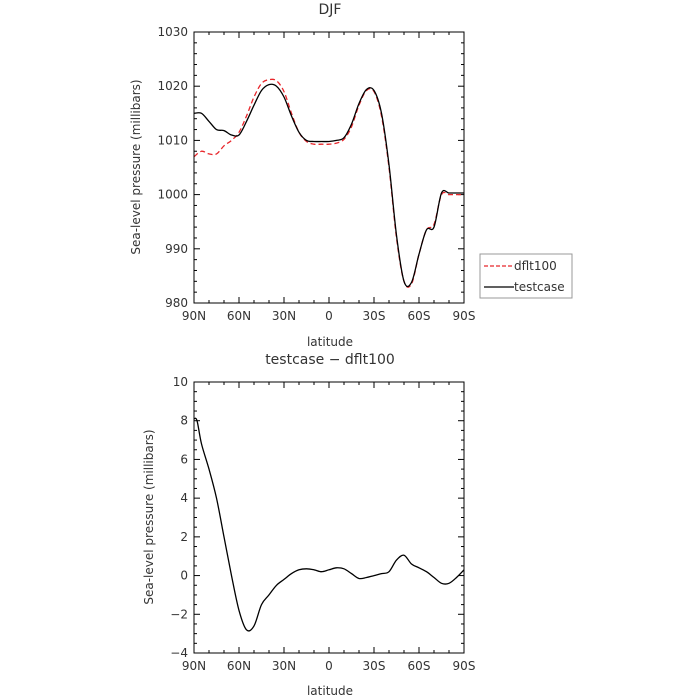  I want to click on bottom-chart-title: testcase − dflt100, so click(330, 360).